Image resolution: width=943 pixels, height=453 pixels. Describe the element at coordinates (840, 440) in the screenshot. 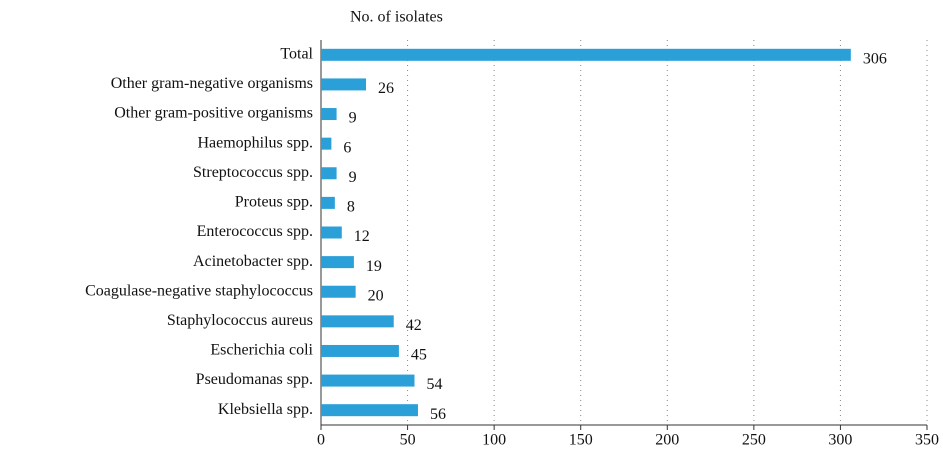

I see `x-tick-label: 300` at that location.